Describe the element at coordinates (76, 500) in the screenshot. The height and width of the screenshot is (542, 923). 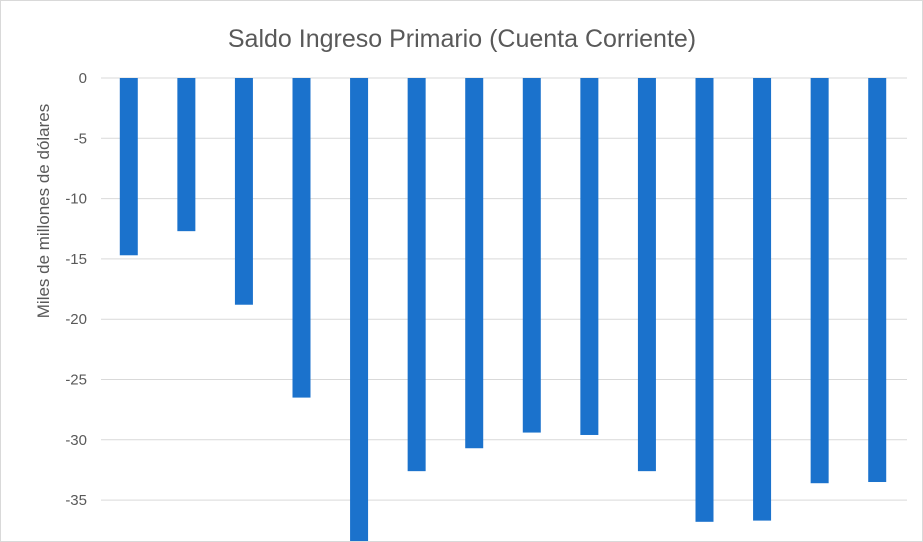
I see `y-tick-label: -35` at that location.